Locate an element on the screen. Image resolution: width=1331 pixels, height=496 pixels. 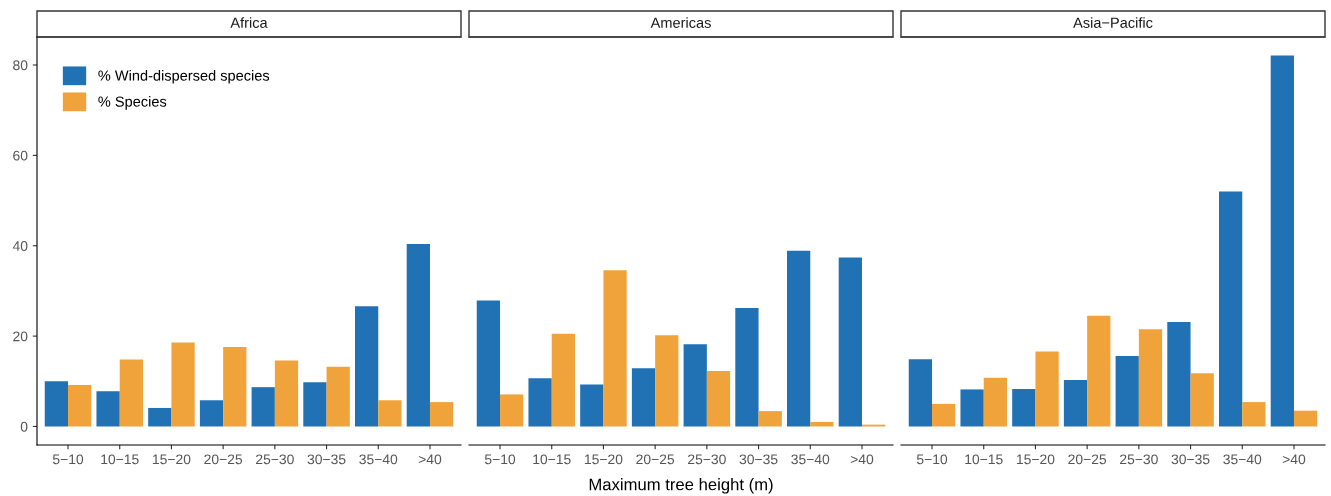
y-tick-label: 60 is located at coordinates (20, 155).